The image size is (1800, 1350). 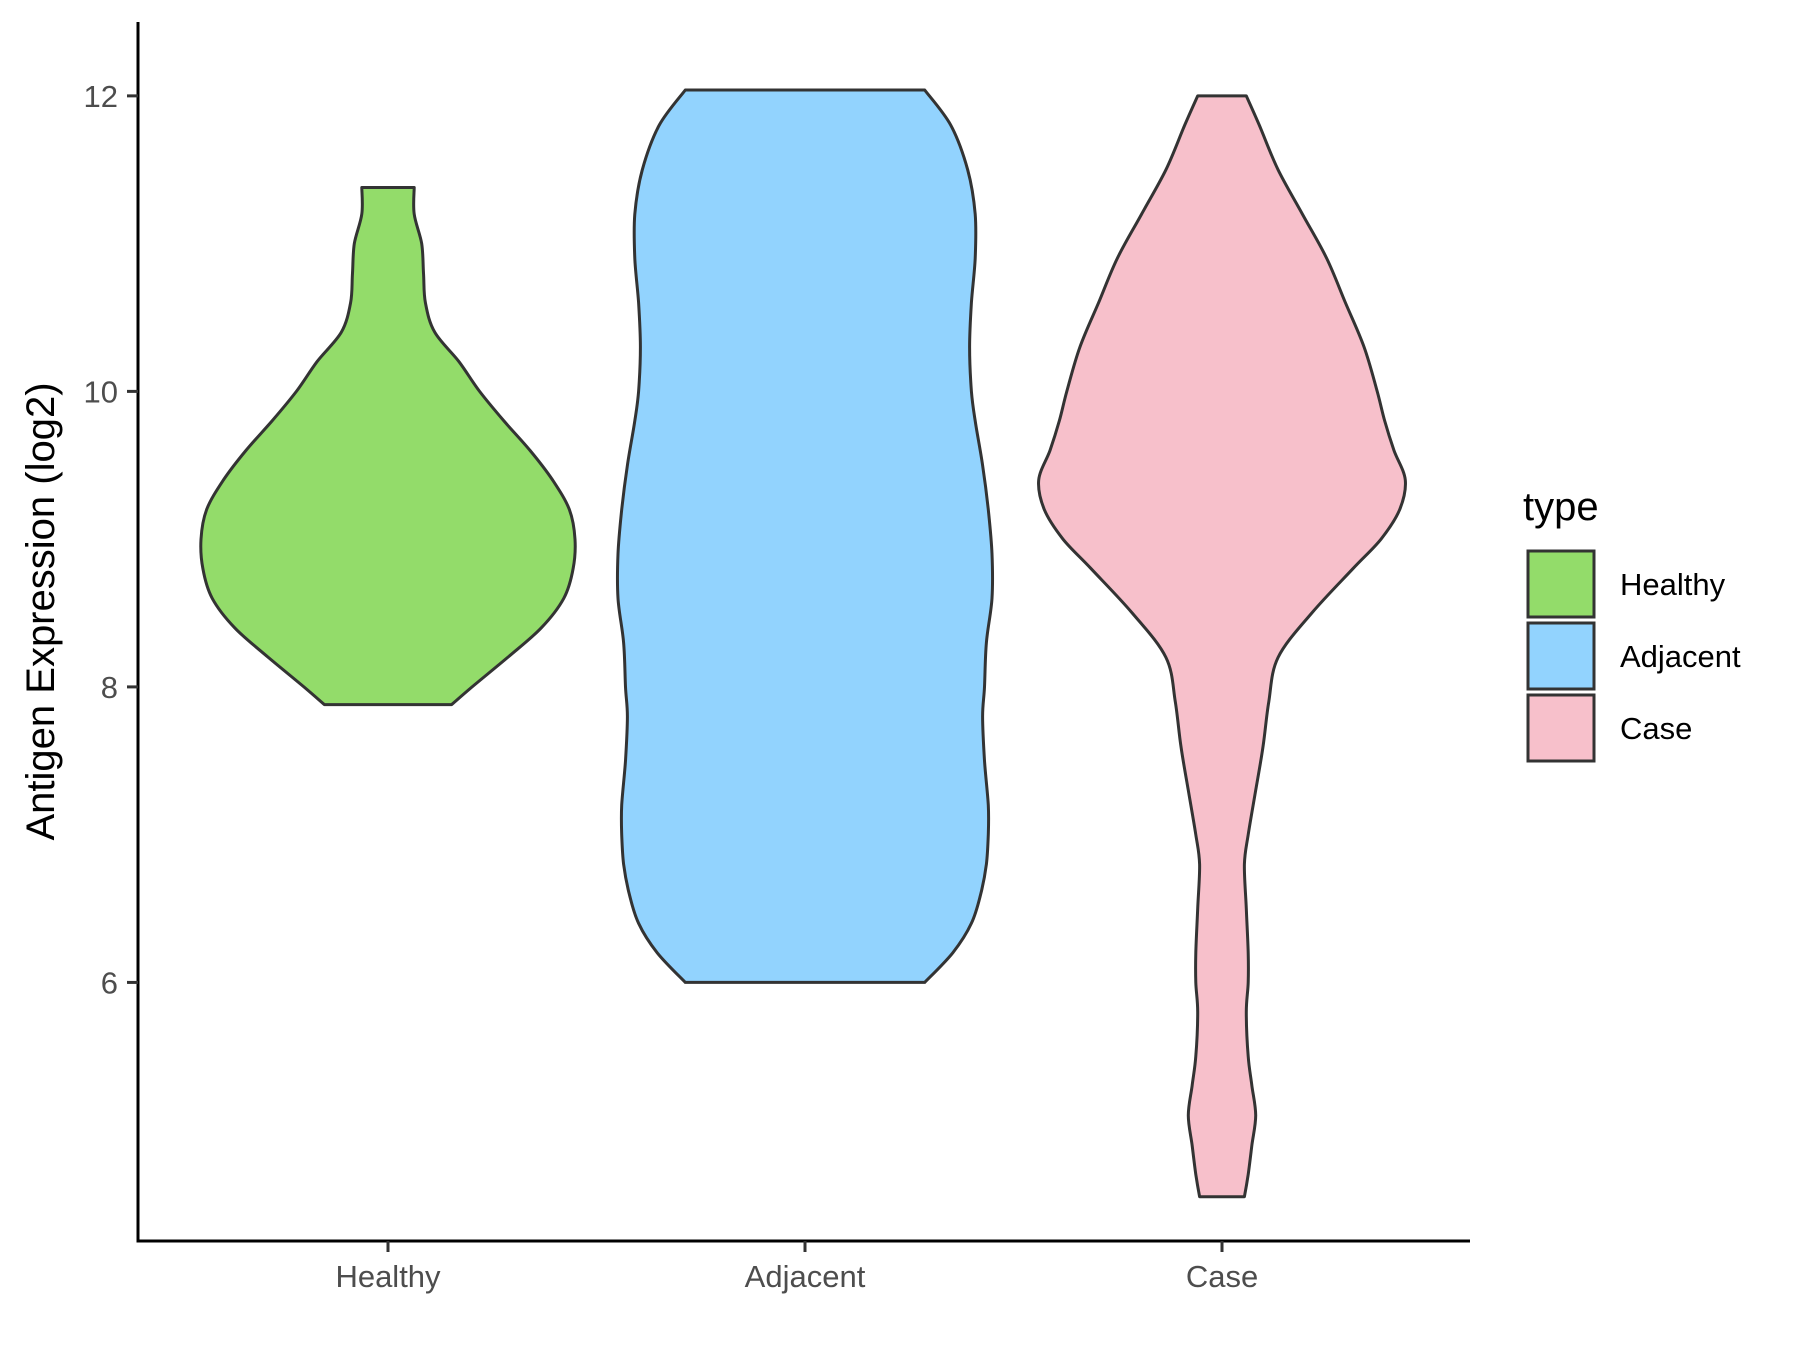 What do you see at coordinates (388, 1276) in the screenshot?
I see `x-tick-label: Healthy` at bounding box center [388, 1276].